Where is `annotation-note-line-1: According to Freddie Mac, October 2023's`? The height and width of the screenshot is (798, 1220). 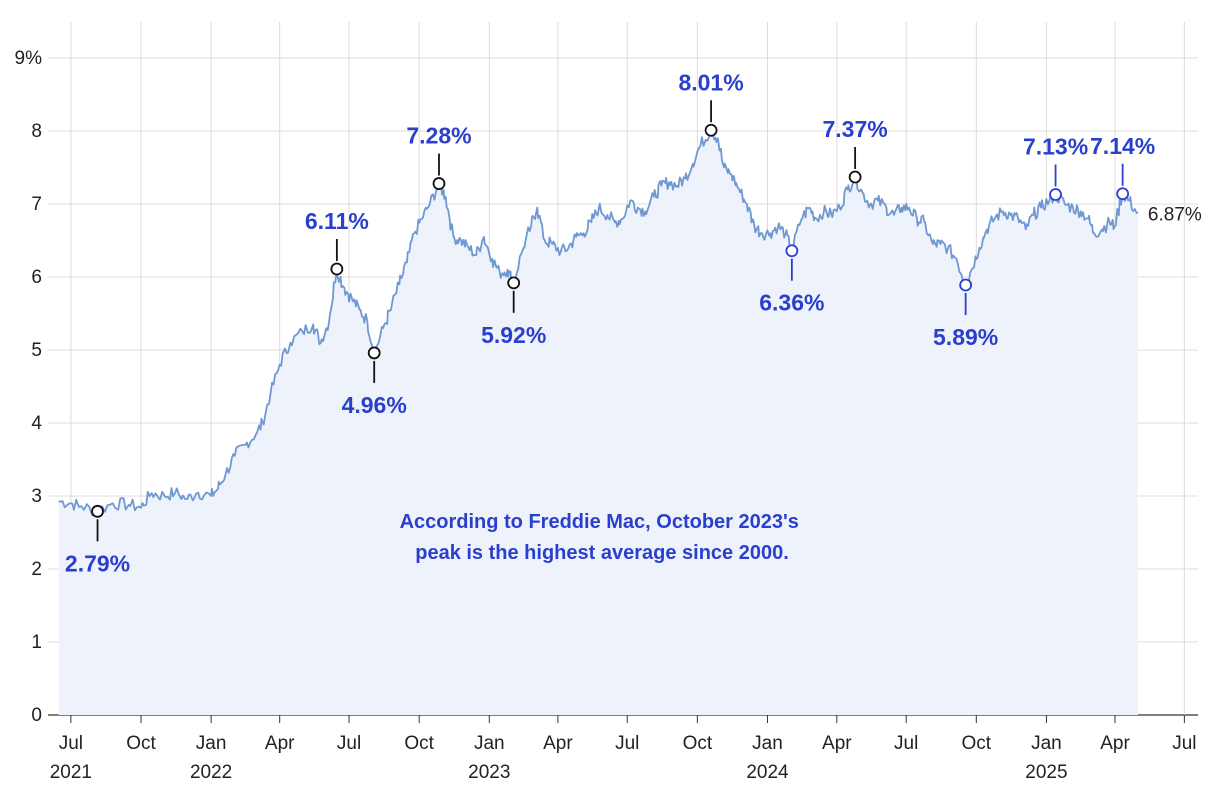 annotation-note-line-1: According to Freddie Mac, October 2023's is located at coordinates (599, 522).